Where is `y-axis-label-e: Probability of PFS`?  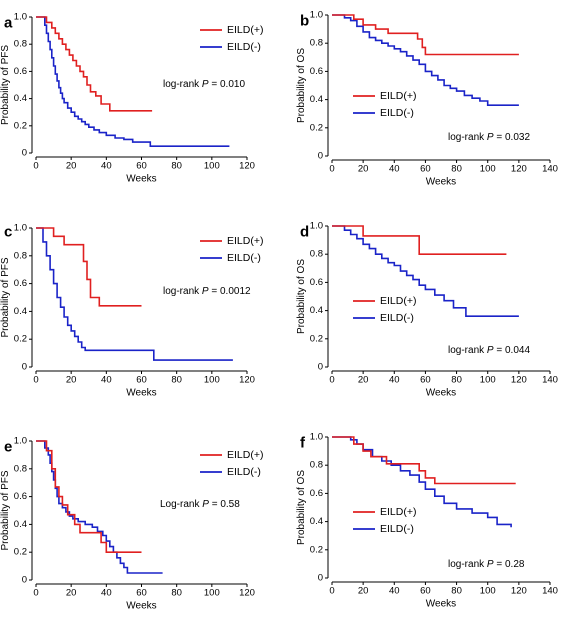
y-axis-label-e: Probability of PFS is located at coordinates (5, 510).